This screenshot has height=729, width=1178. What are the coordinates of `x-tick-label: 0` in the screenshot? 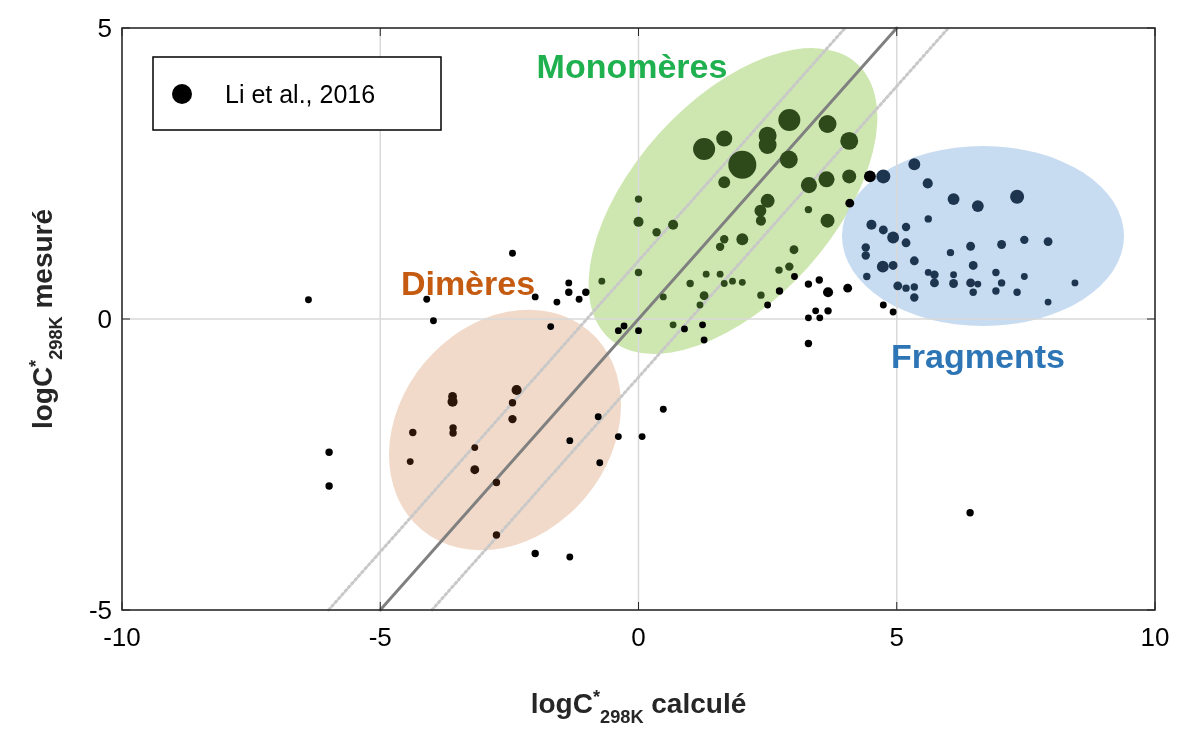 It's located at (638, 637).